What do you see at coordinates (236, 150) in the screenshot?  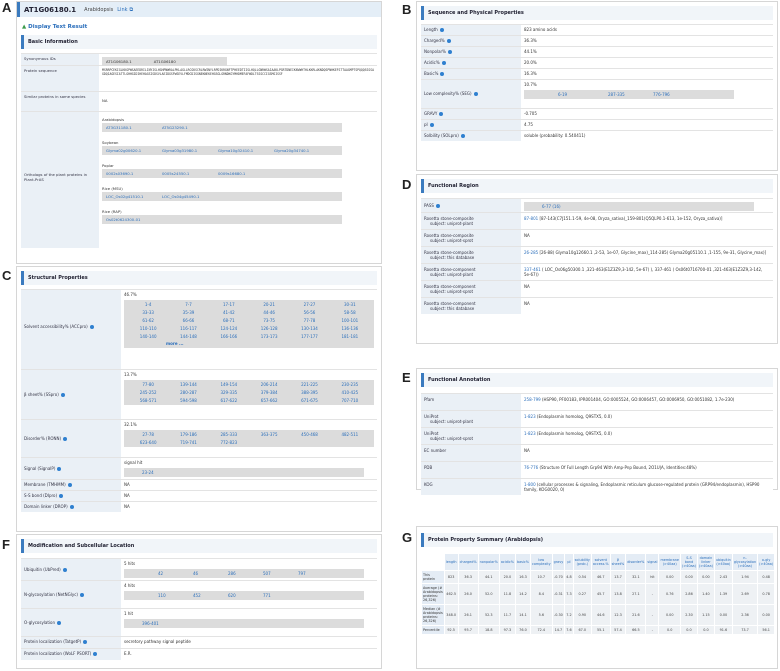 I see `orth-id: Glyma10g32410.1` at bounding box center [236, 150].